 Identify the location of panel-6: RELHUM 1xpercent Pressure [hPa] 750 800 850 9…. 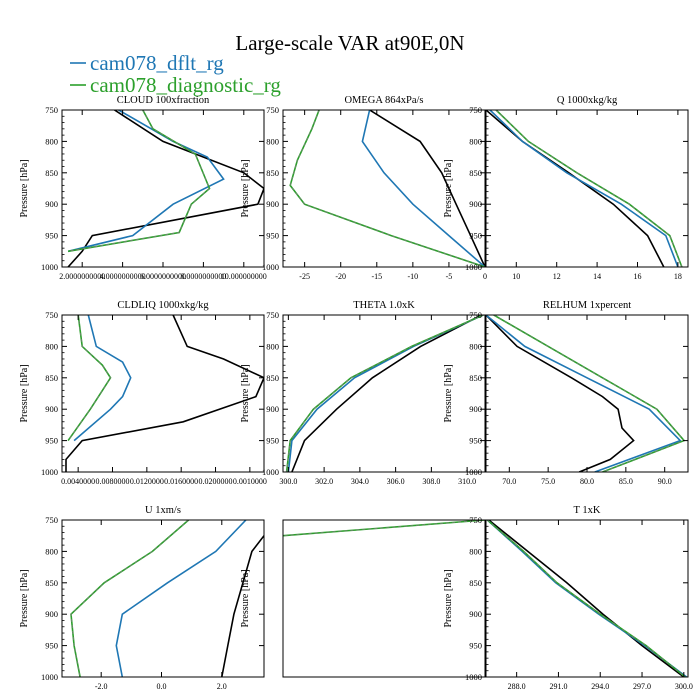
(566, 393).